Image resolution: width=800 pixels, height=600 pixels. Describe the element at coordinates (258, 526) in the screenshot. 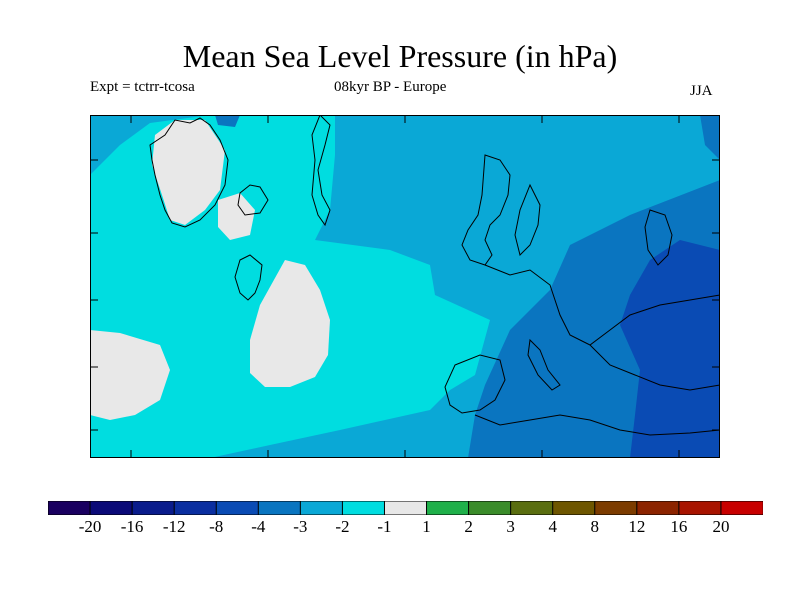

I see `colorbar-tick-label: -4` at that location.